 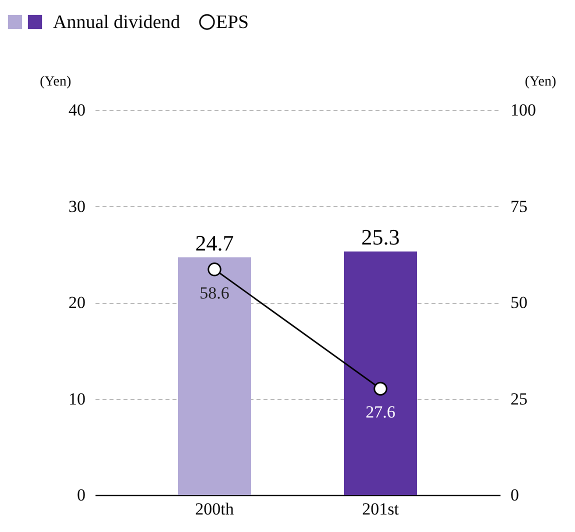 I want to click on data-label: 27.6, so click(x=381, y=412).